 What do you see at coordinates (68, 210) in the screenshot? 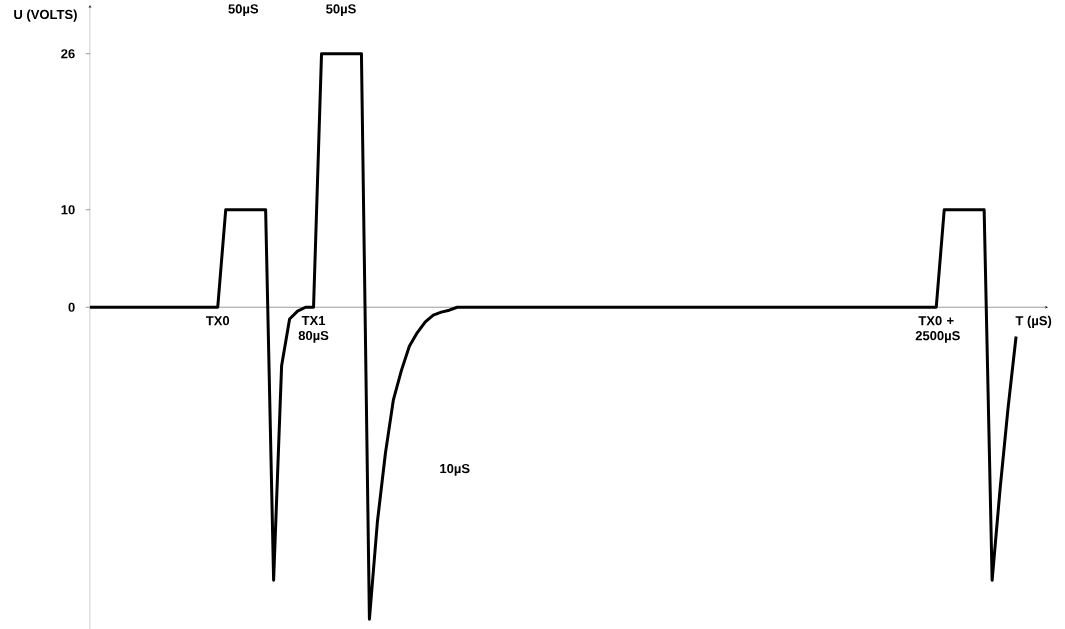
I see `y-tick-label: 10` at bounding box center [68, 210].